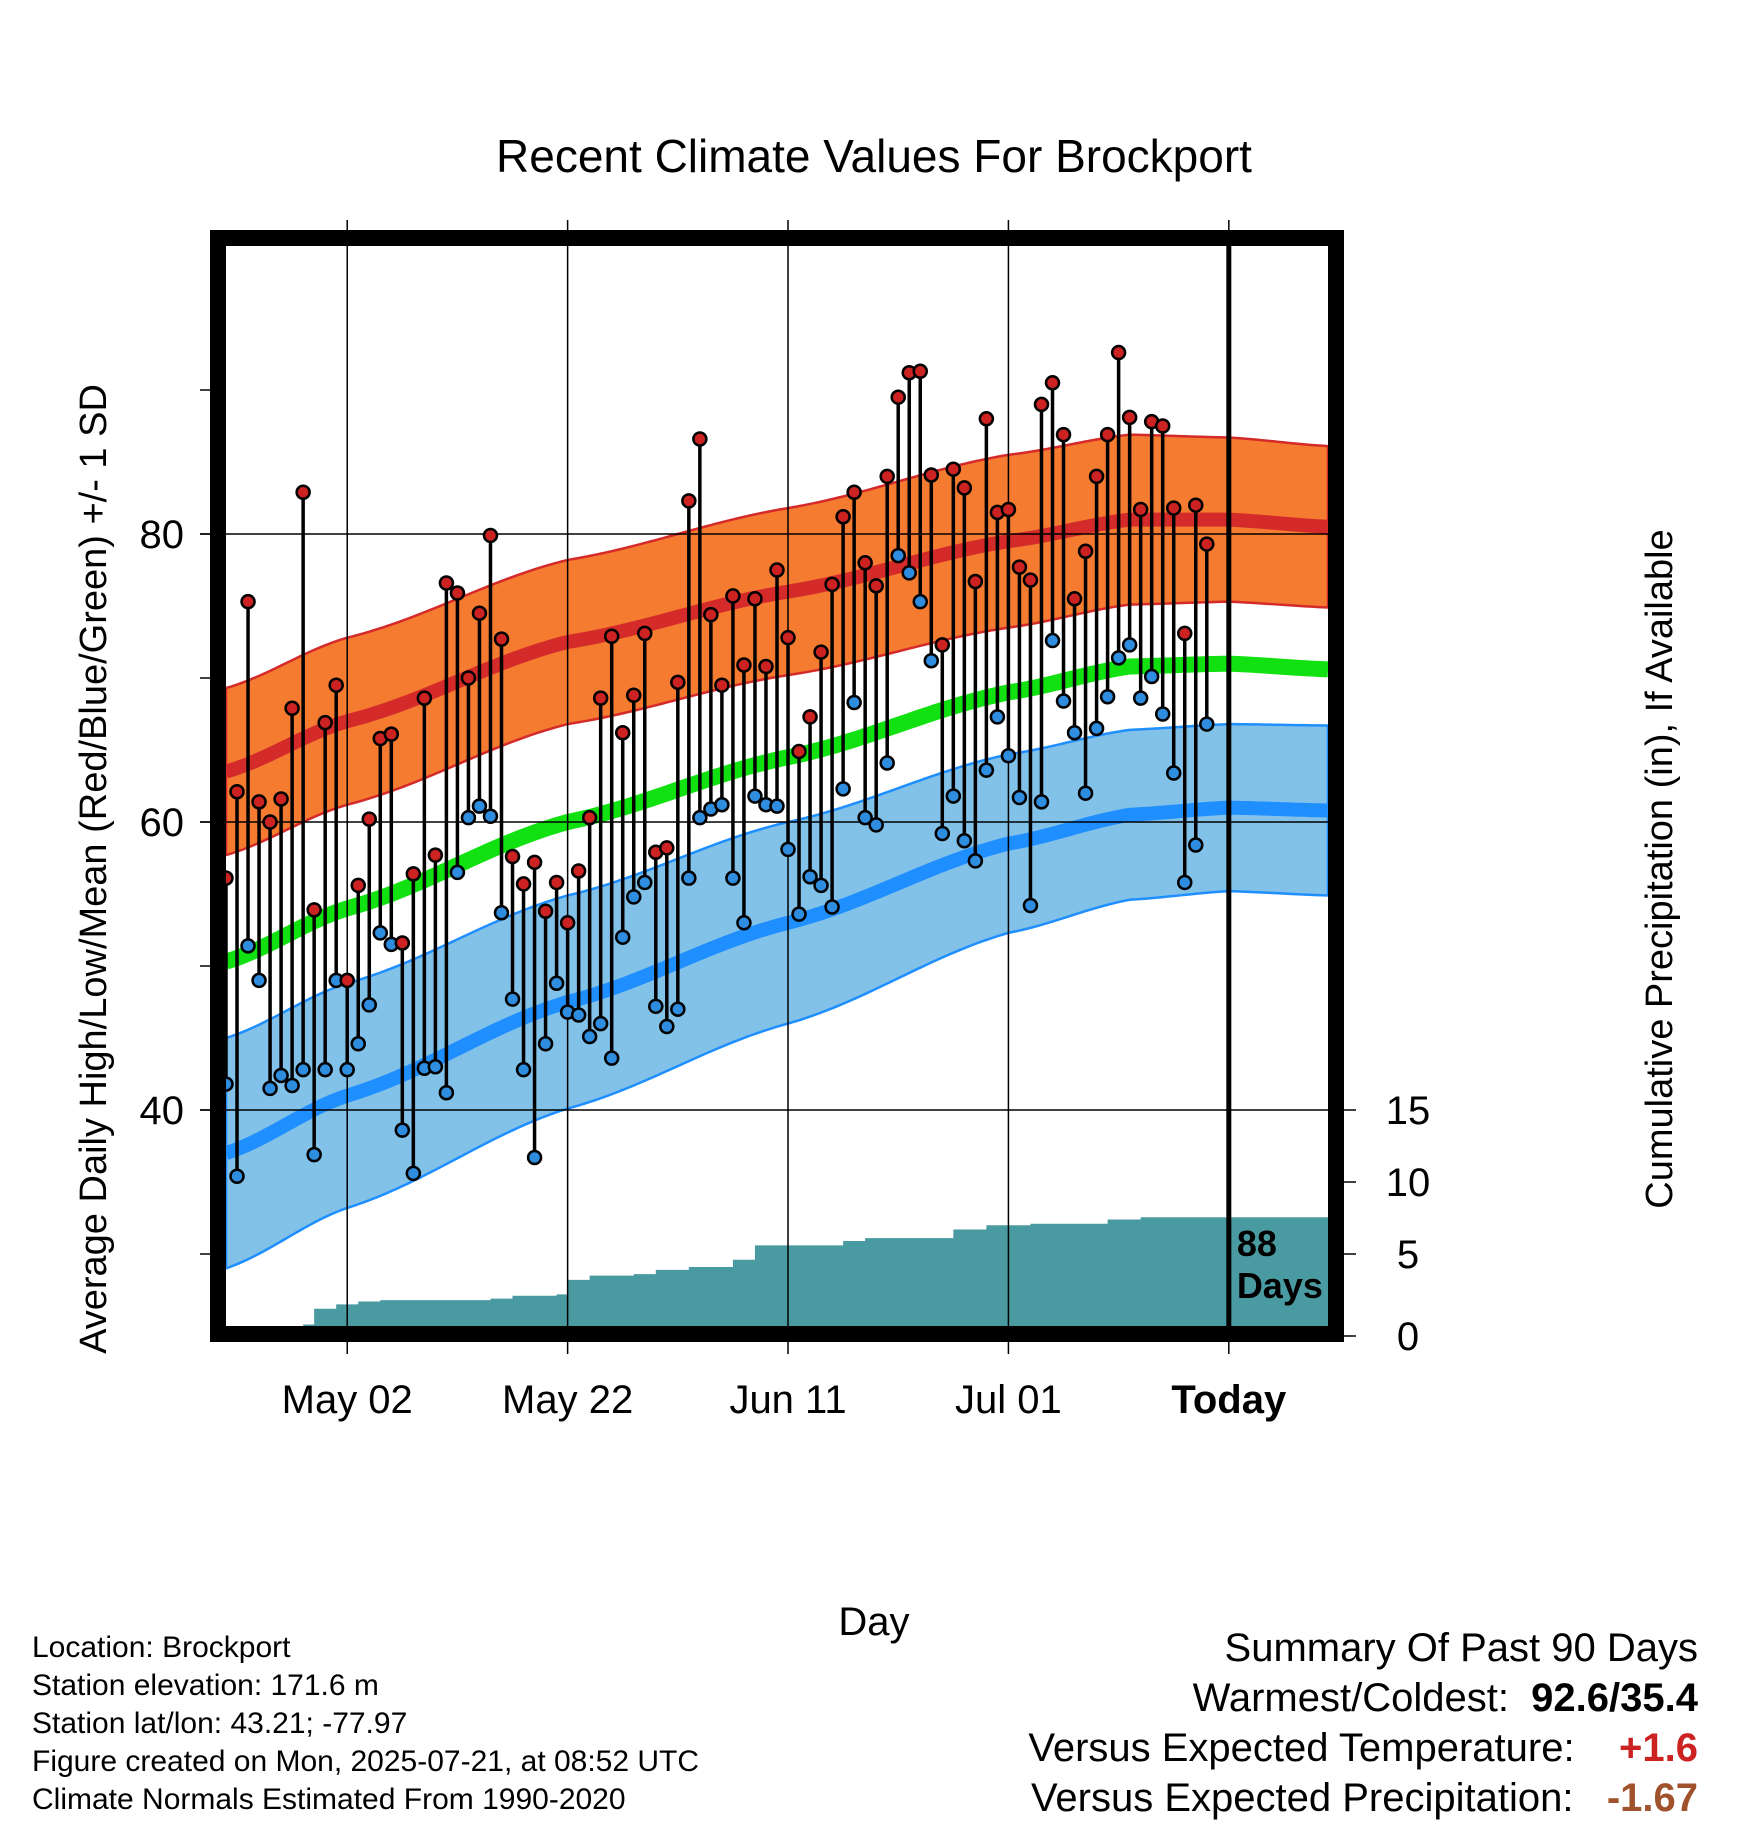 This screenshot has width=1748, height=1828. I want to click on y2-tick-label: 10, so click(1408, 1183).